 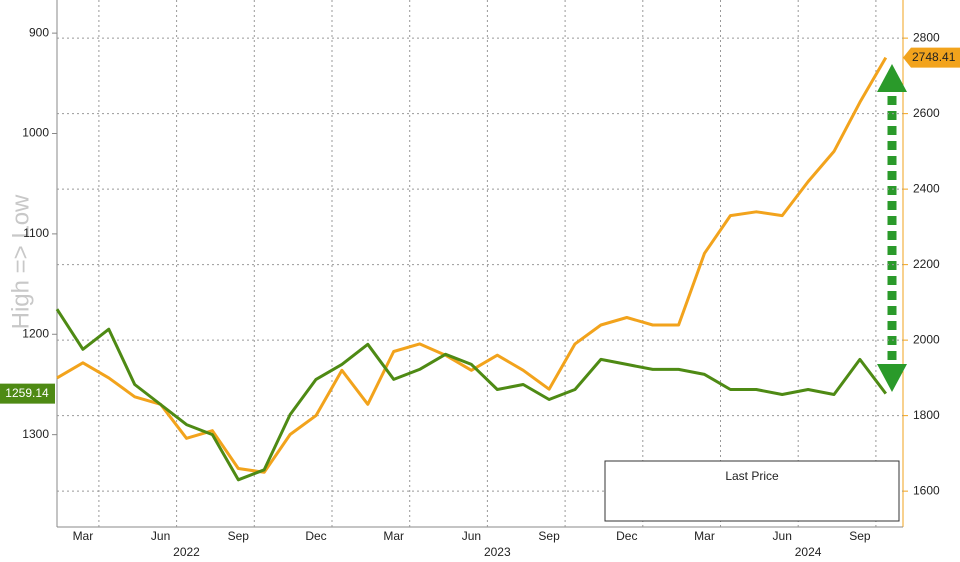 I want to click on arrow, so click(x=892, y=228).